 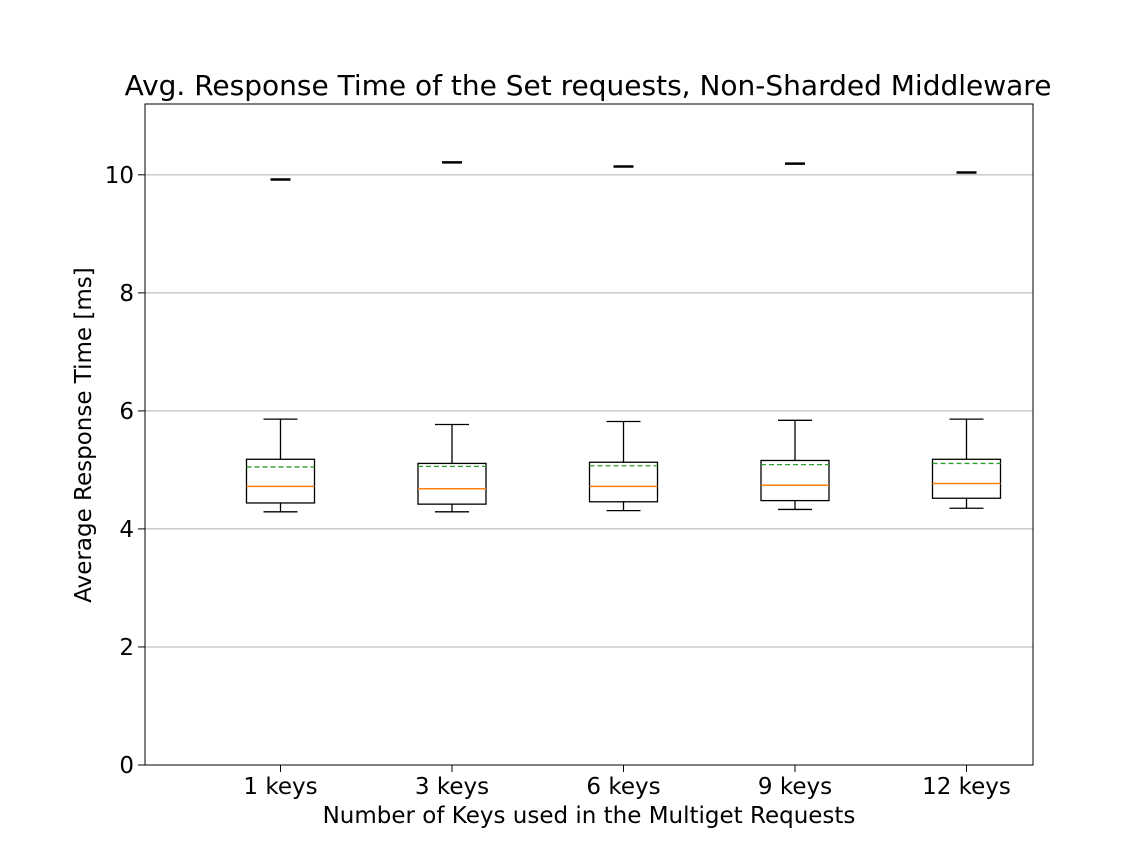 What do you see at coordinates (452, 787) in the screenshot?
I see `x-tick-label: 3 keys` at bounding box center [452, 787].